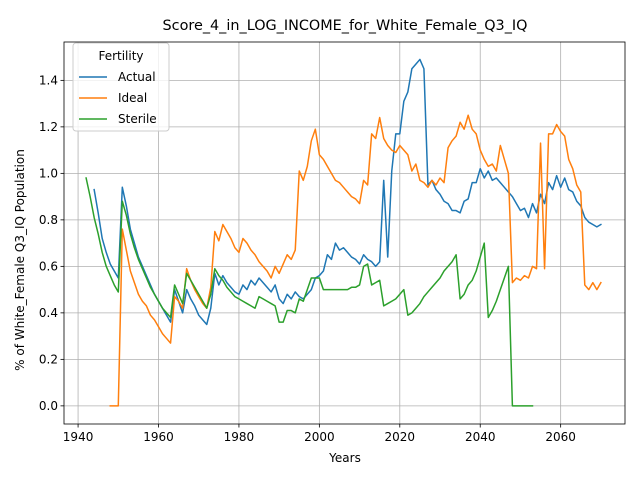  I want to click on y-tick-label: 1.4, so click(48, 80).